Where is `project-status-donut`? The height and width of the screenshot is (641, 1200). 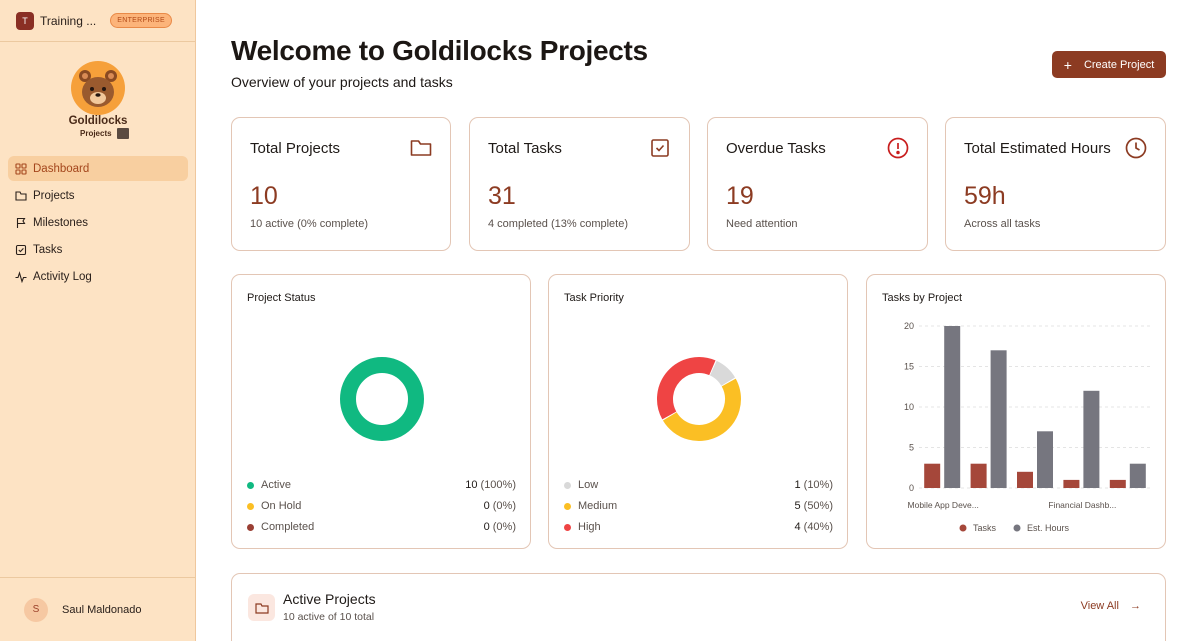 project-status-donut is located at coordinates (382, 399).